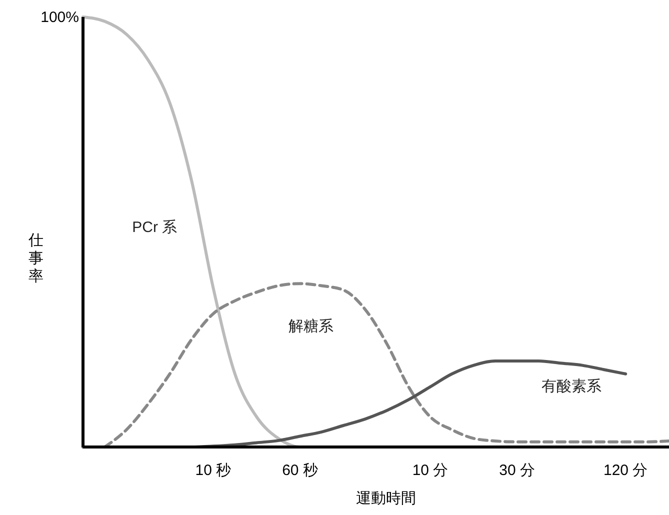  I want to click on series-label: 解糖系, so click(311, 326).